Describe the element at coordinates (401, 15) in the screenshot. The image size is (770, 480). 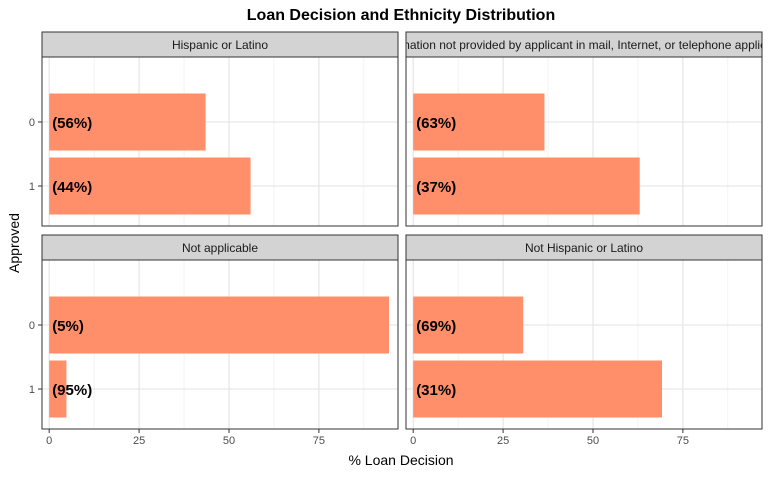
I see `chart-title: Loan Decision and Ethnicity Distribution` at that location.